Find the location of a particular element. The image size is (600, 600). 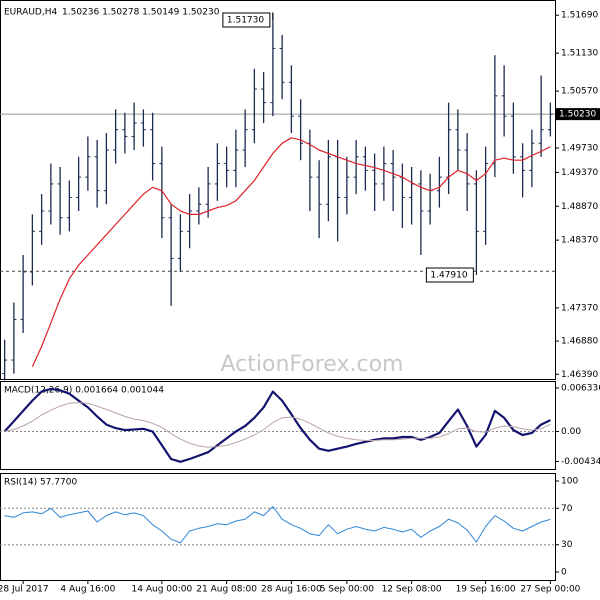

y-tick-label: 1.46390 is located at coordinates (579, 375).